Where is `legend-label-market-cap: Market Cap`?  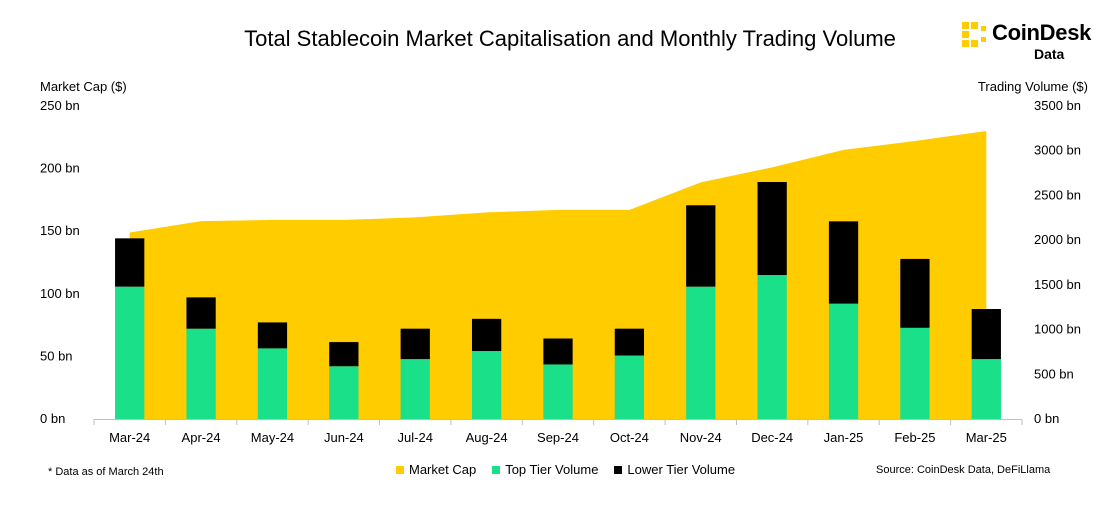
legend-label-market-cap: Market Cap is located at coordinates (443, 469).